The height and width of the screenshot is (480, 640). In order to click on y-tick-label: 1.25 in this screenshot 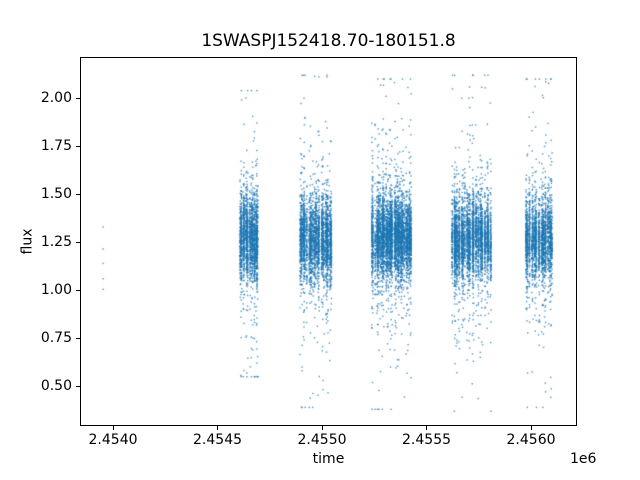, I will do `click(56, 242)`.